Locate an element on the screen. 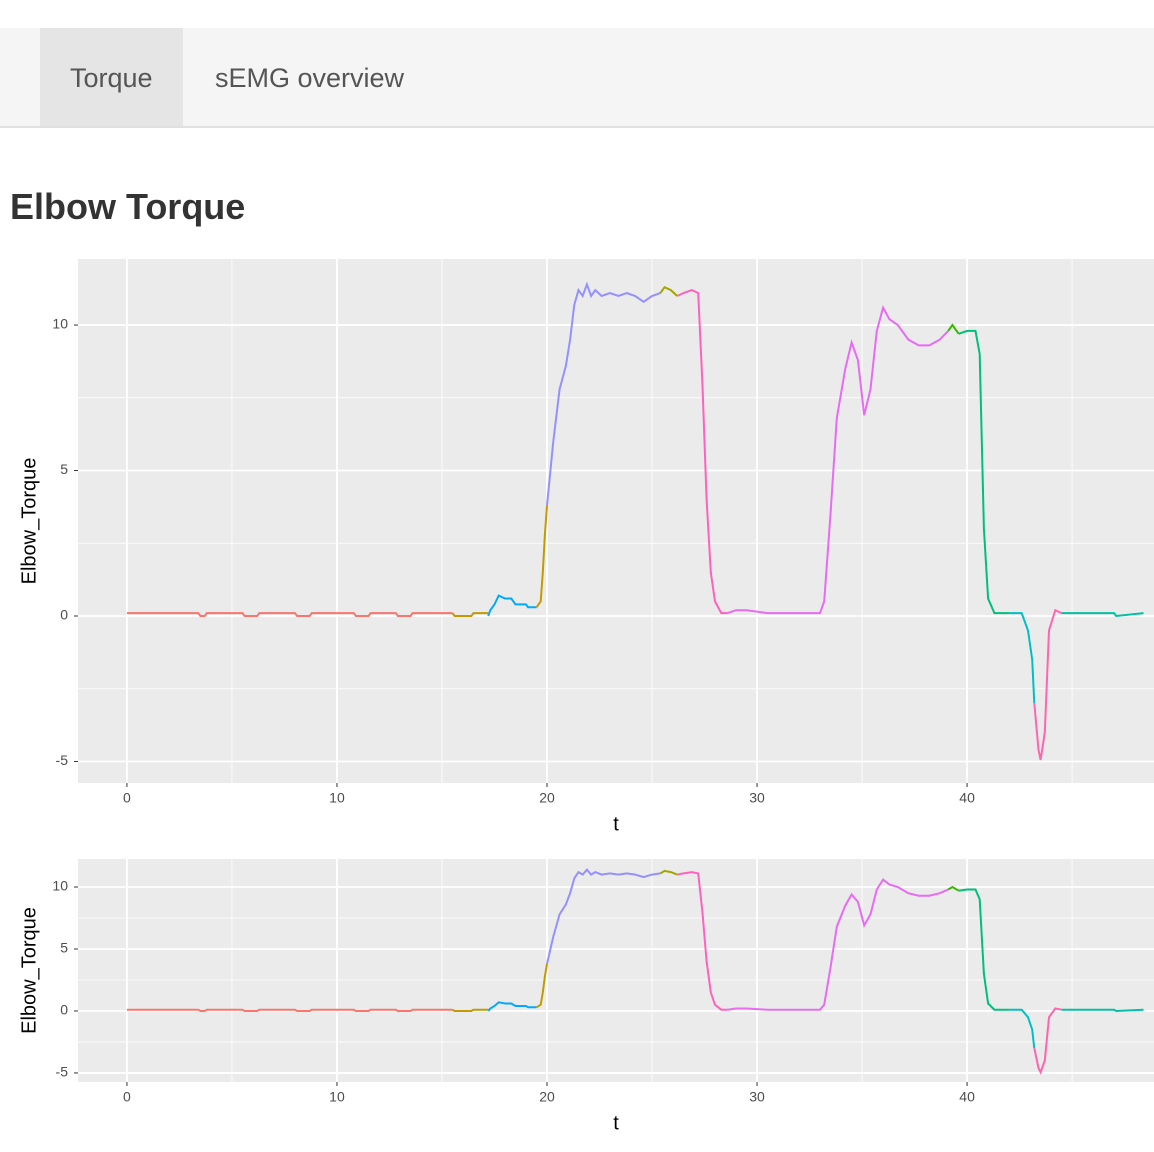  navbar: Torque sEMG overview is located at coordinates (577, 78).